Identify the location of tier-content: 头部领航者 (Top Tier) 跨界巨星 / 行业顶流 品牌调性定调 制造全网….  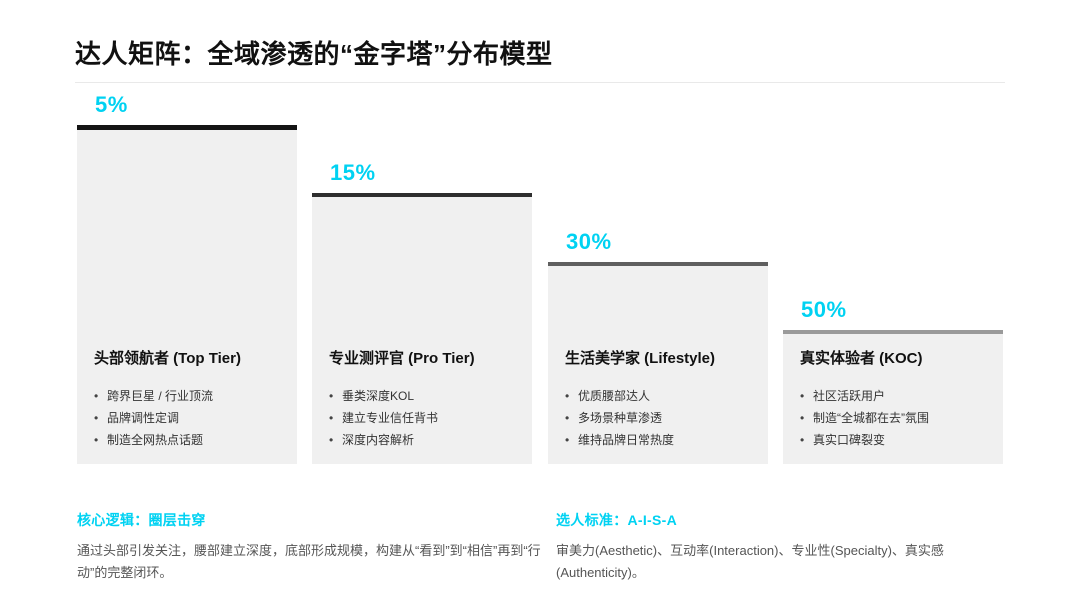
(191, 400).